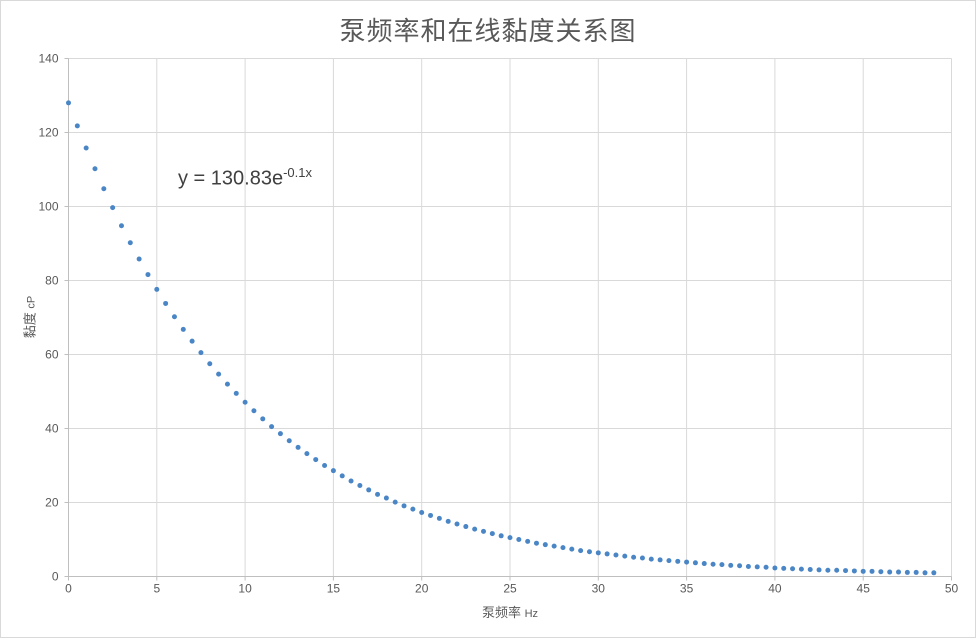 This screenshot has height=638, width=976. What do you see at coordinates (52, 429) in the screenshot?
I see `y-tick-label: 40` at bounding box center [52, 429].